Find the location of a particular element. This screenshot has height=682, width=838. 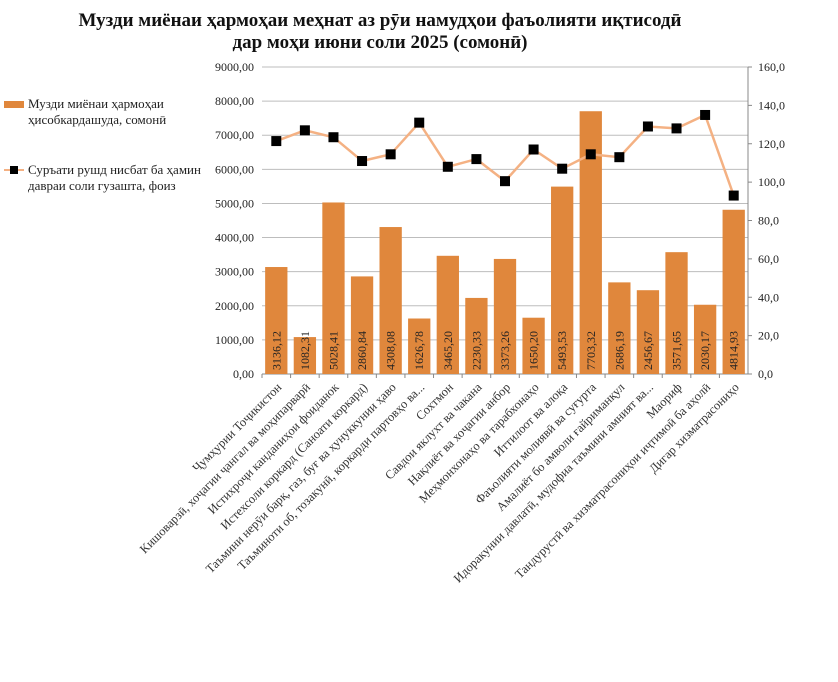

y-tick-label: 3000,00 is located at coordinates (234, 272).